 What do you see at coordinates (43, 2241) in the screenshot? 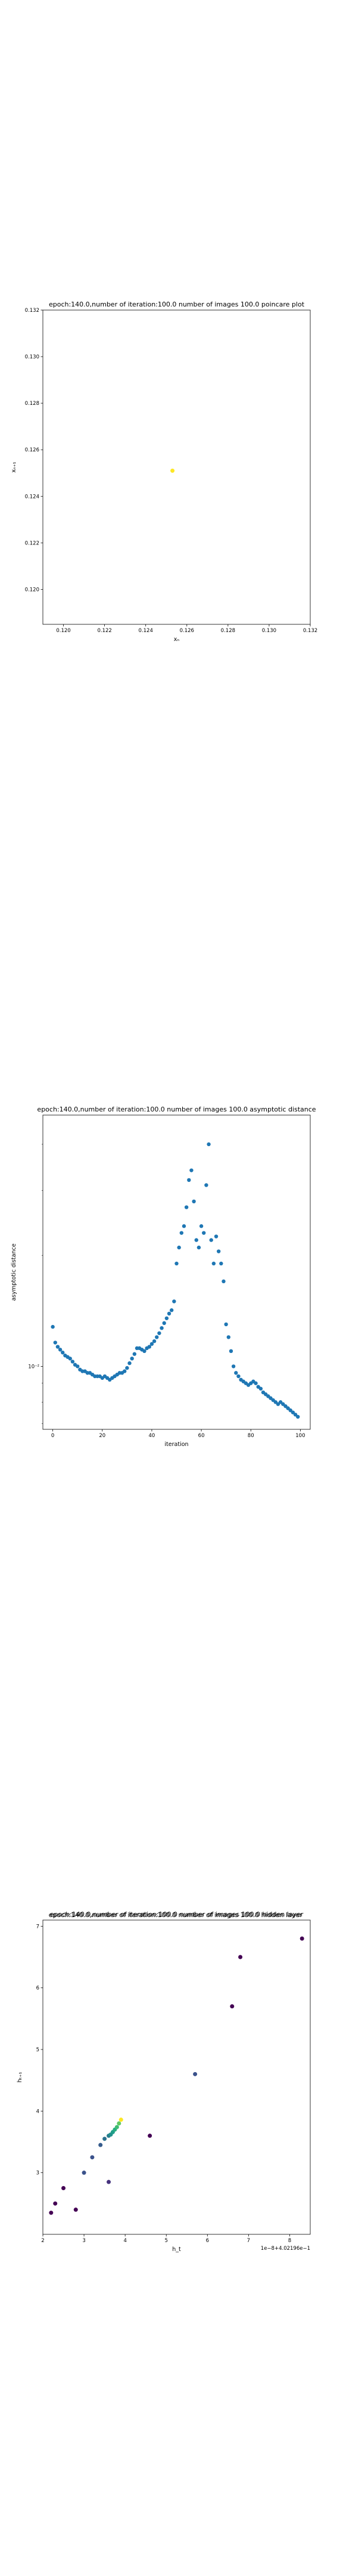
I see `x-tick-label: 2` at bounding box center [43, 2241].